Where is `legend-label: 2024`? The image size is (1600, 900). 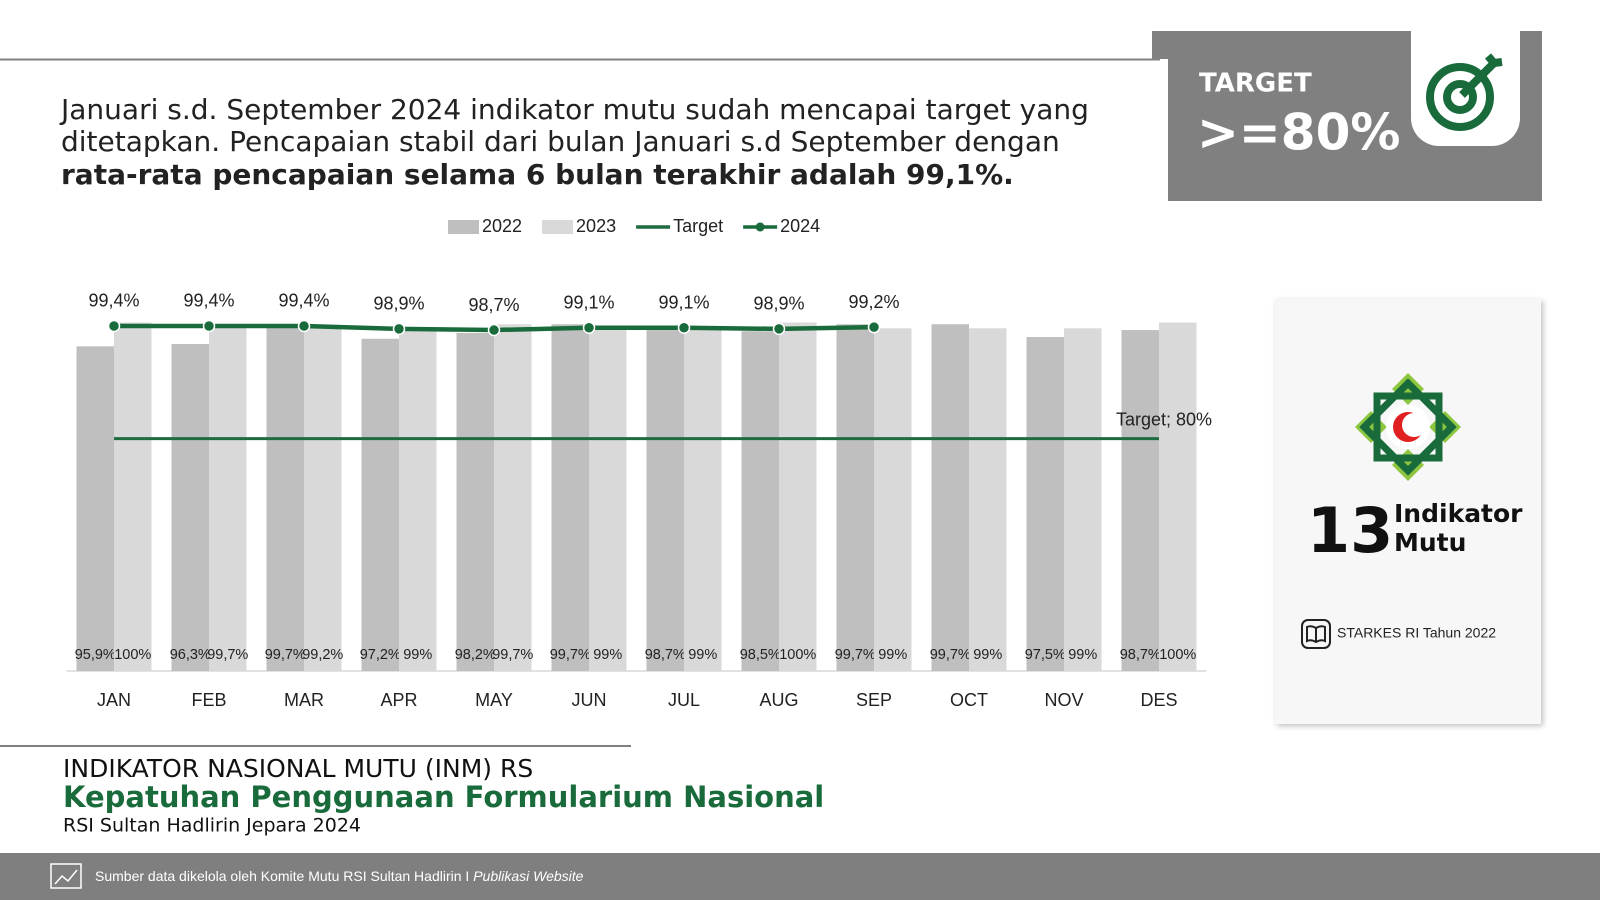 legend-label: 2024 is located at coordinates (800, 226).